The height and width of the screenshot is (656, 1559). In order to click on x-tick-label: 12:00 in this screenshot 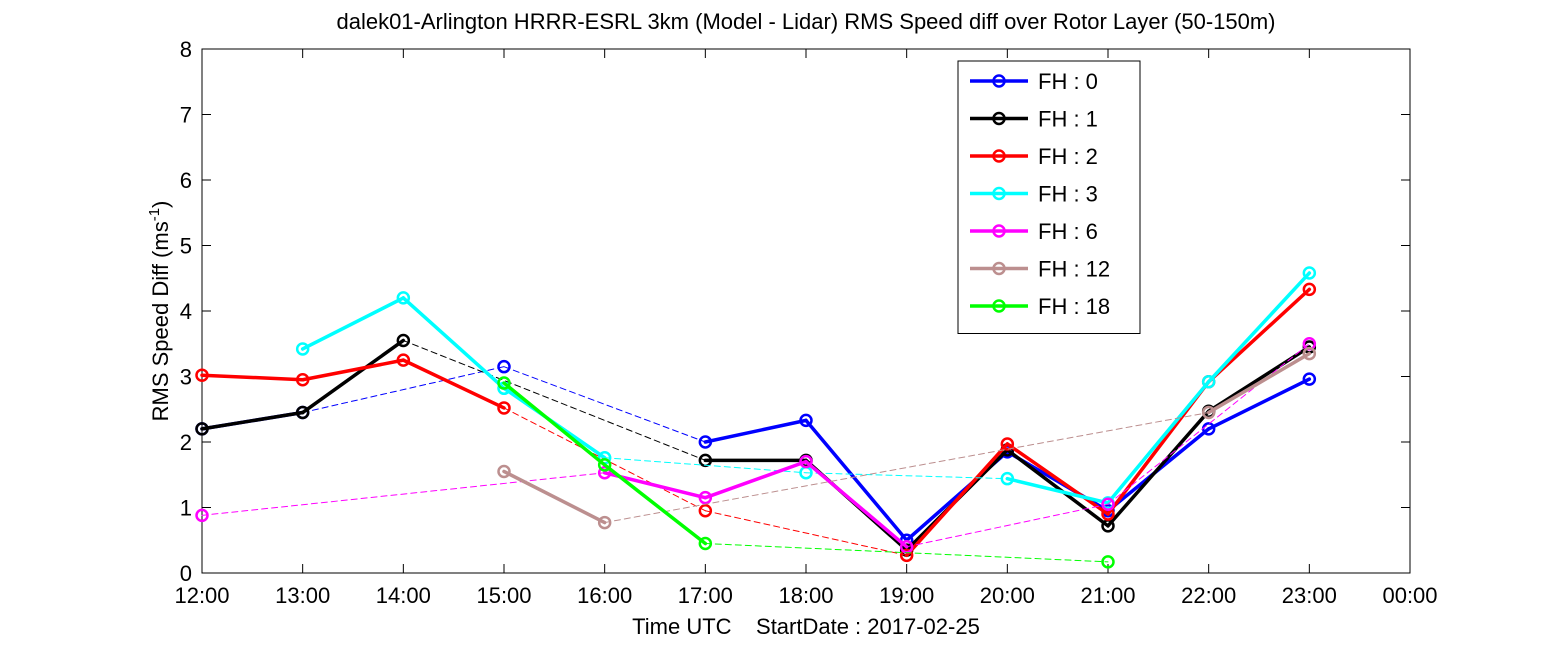, I will do `click(201, 595)`.